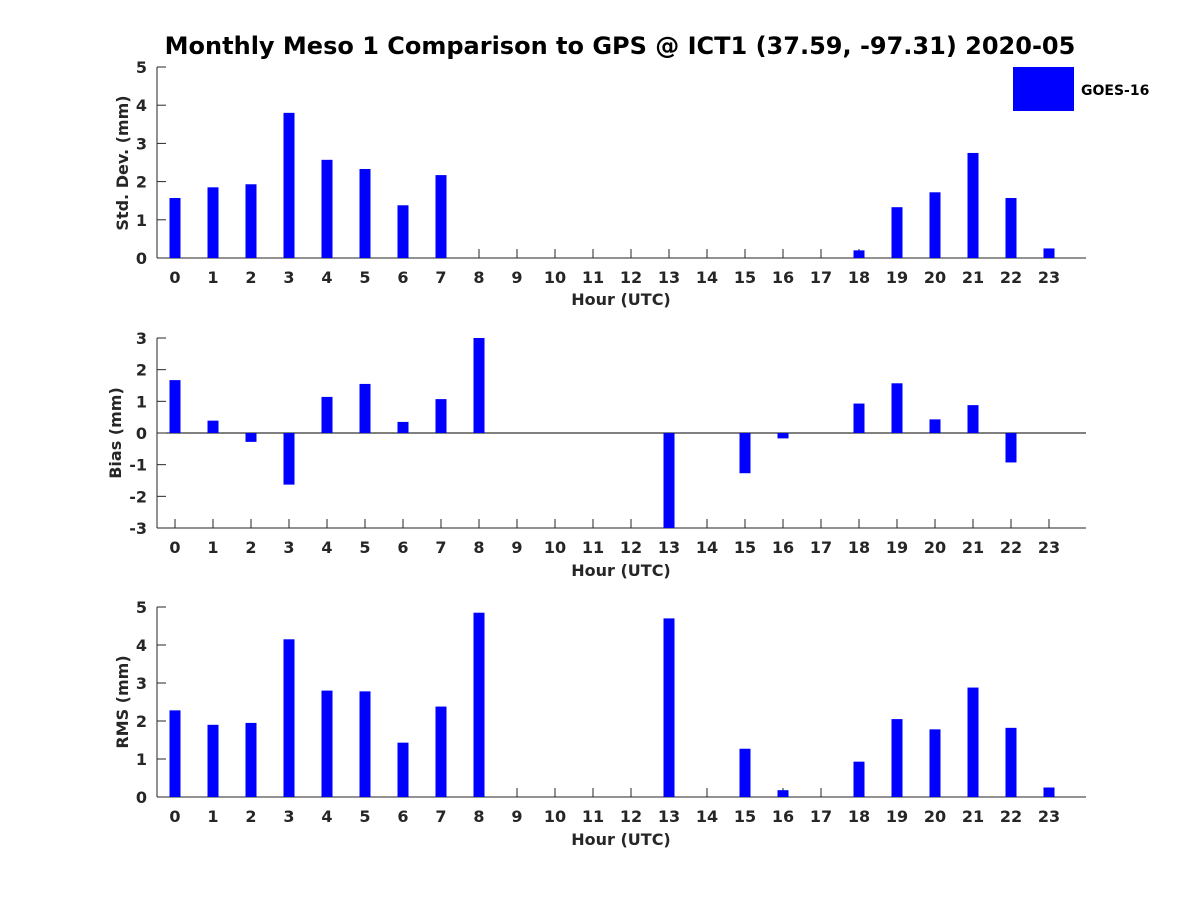  Describe the element at coordinates (1043, 89) in the screenshot. I see `legend-swatch` at that location.